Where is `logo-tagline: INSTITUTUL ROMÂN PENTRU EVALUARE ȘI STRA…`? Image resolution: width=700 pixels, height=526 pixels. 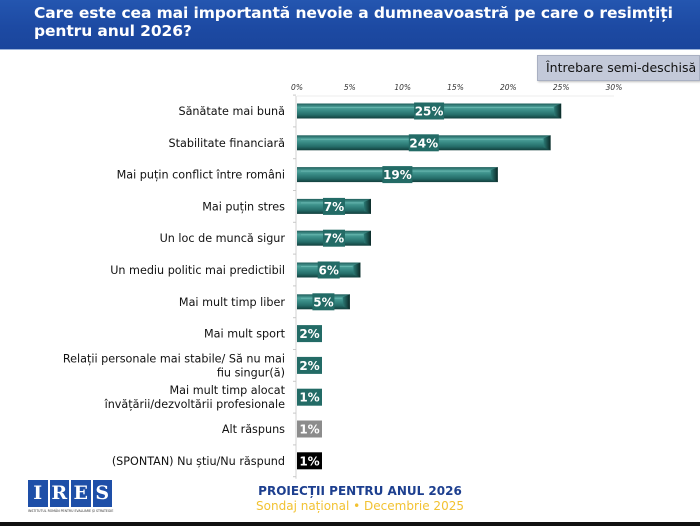
logo-tagline: INSTITUTUL ROMÂN PENTRU EVALUARE ȘI STRA… is located at coordinates (71, 511).